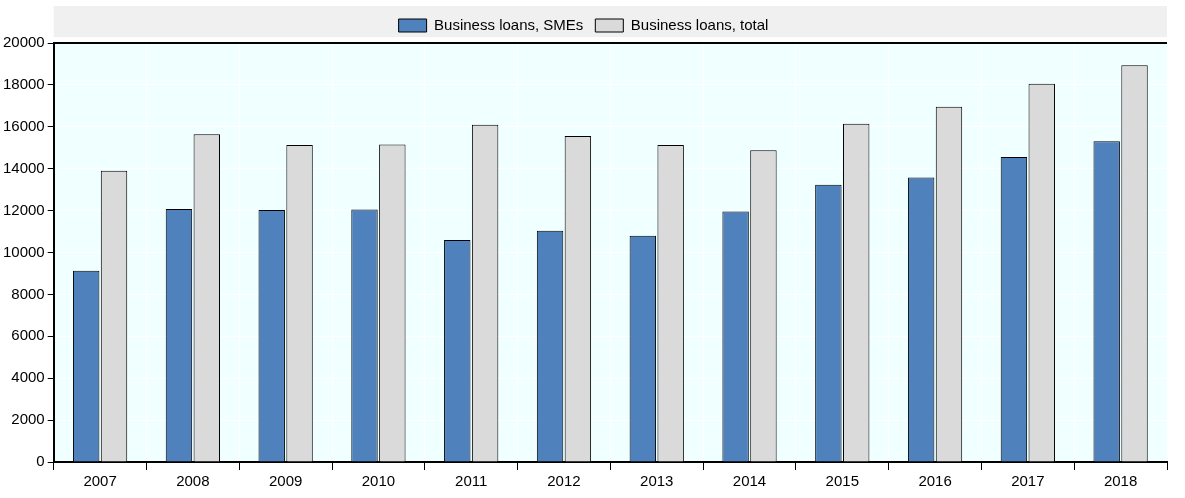 The width and height of the screenshot is (1185, 498). I want to click on y-tick-label: 0, so click(40, 461).